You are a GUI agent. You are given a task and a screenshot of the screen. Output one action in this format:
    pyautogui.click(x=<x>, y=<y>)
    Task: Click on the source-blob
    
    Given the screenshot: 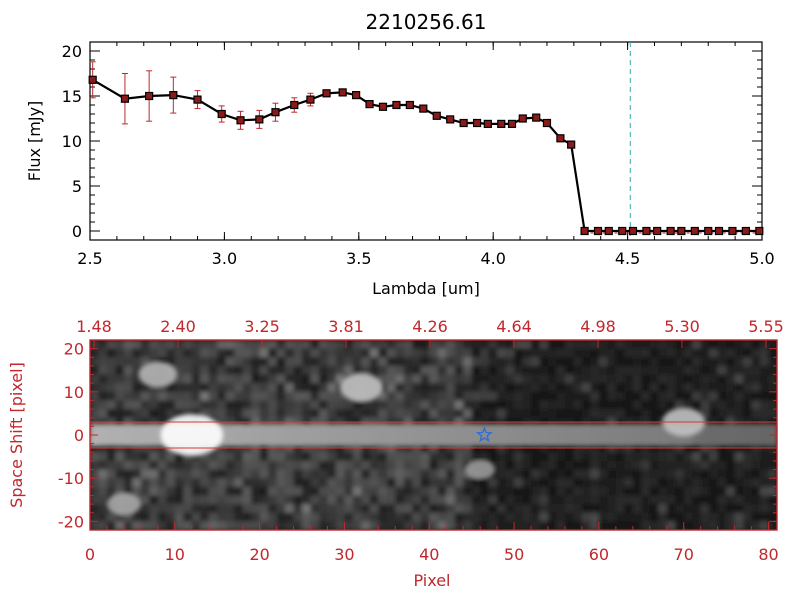 What is the action you would take?
    pyautogui.click(x=480, y=469)
    